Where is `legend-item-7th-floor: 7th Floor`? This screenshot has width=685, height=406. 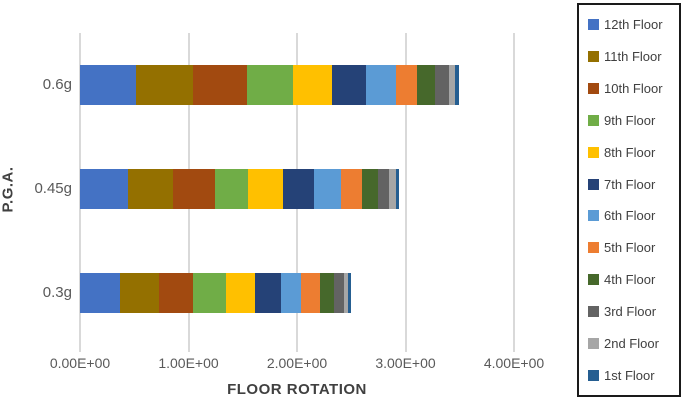 legend-item-7th-floor: 7th Floor is located at coordinates (633, 184).